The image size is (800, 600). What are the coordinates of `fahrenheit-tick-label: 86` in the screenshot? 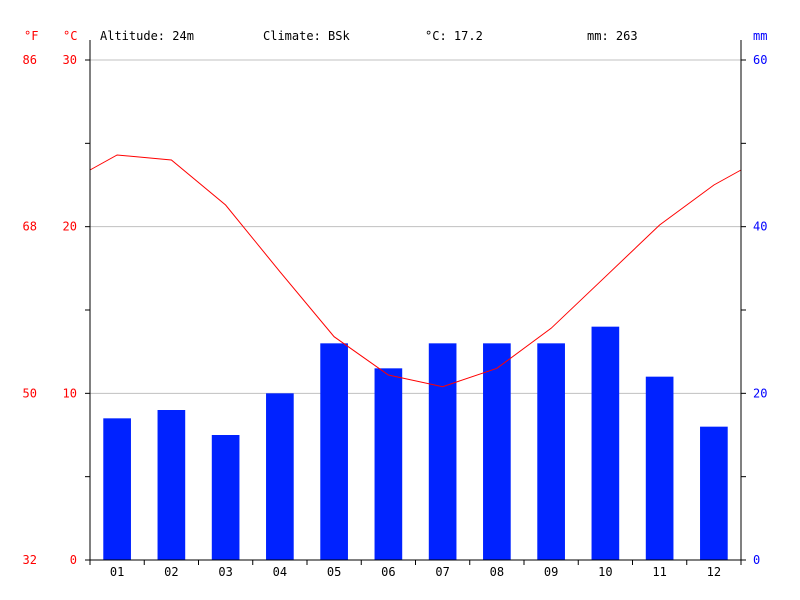 It's located at (30, 60).